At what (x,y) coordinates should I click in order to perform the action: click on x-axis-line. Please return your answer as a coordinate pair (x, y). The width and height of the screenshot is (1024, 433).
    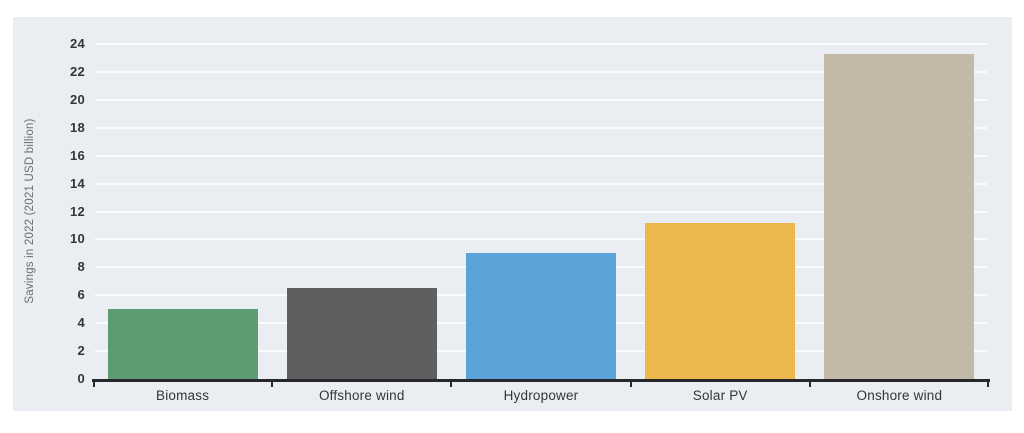
    Looking at the image, I should click on (541, 380).